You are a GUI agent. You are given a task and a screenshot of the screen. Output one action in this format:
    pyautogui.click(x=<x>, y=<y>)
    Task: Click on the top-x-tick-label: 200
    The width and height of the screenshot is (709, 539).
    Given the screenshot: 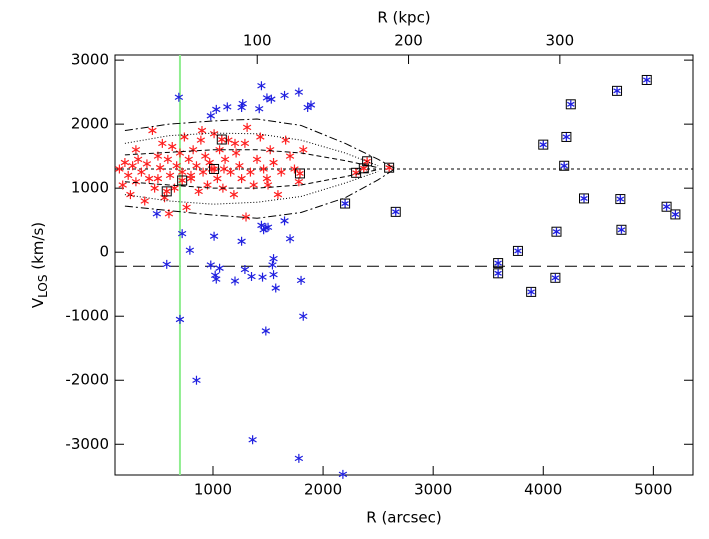 What is the action you would take?
    pyautogui.click(x=408, y=41)
    